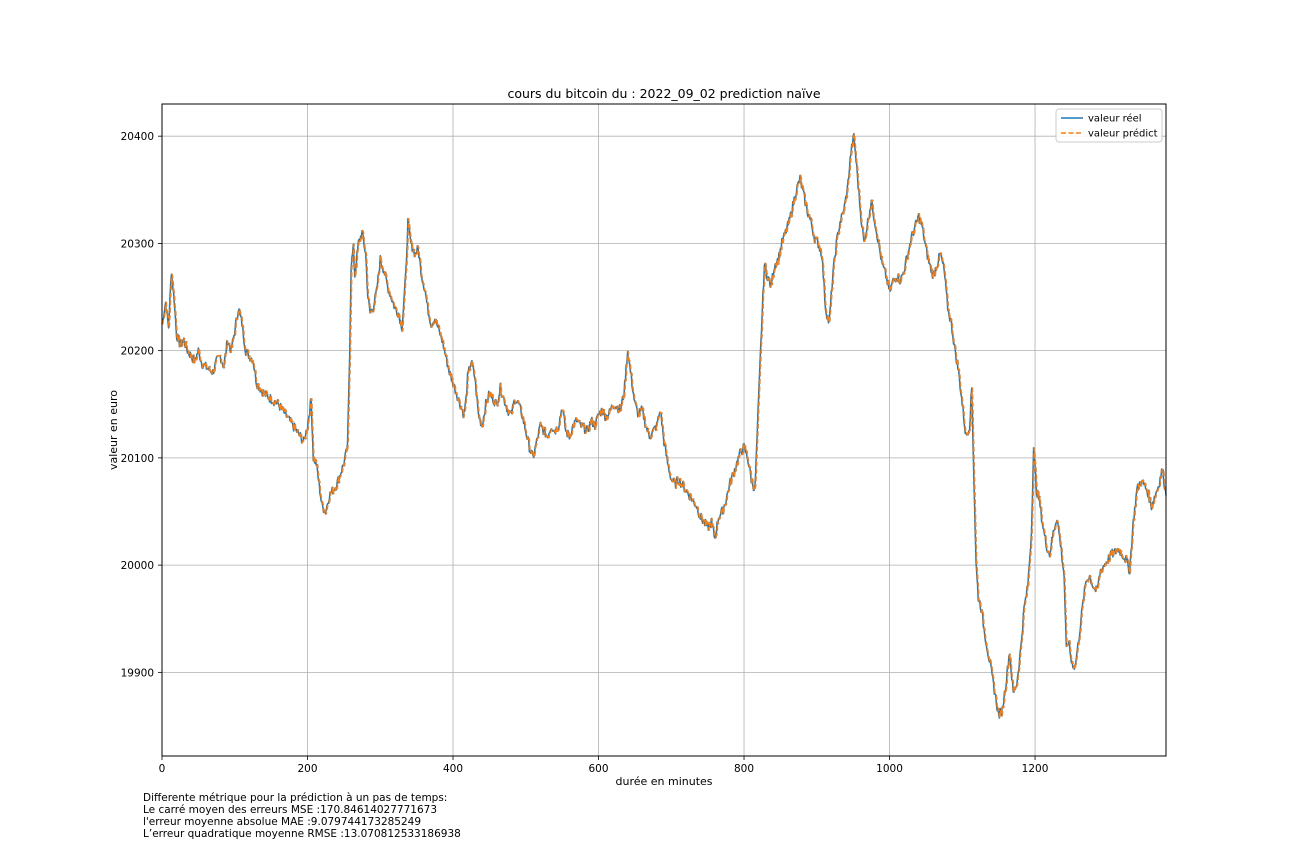 This screenshot has height=864, width=1296. What do you see at coordinates (137, 459) in the screenshot?
I see `y-tick-label: 20100` at bounding box center [137, 459].